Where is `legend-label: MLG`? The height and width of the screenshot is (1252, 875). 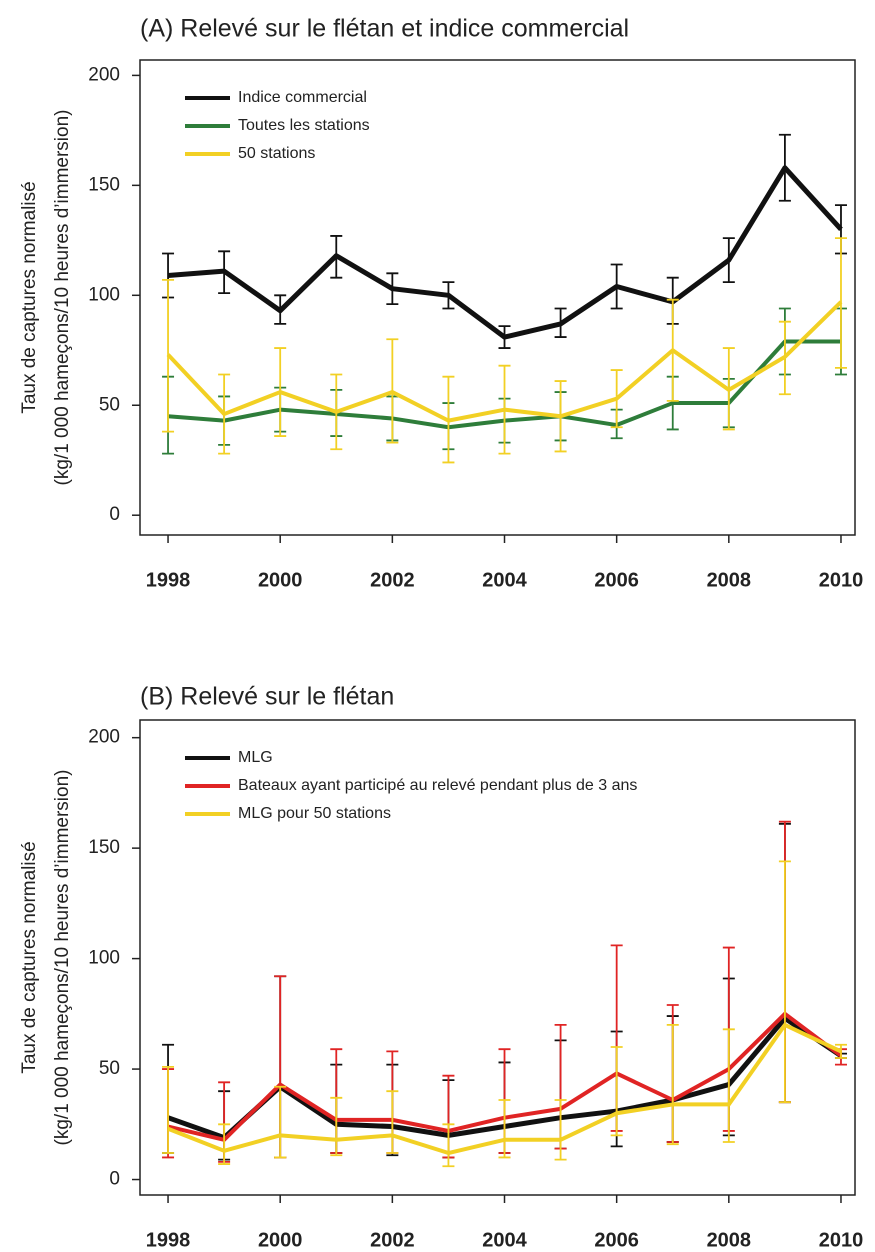
legend-label: MLG is located at coordinates (255, 757).